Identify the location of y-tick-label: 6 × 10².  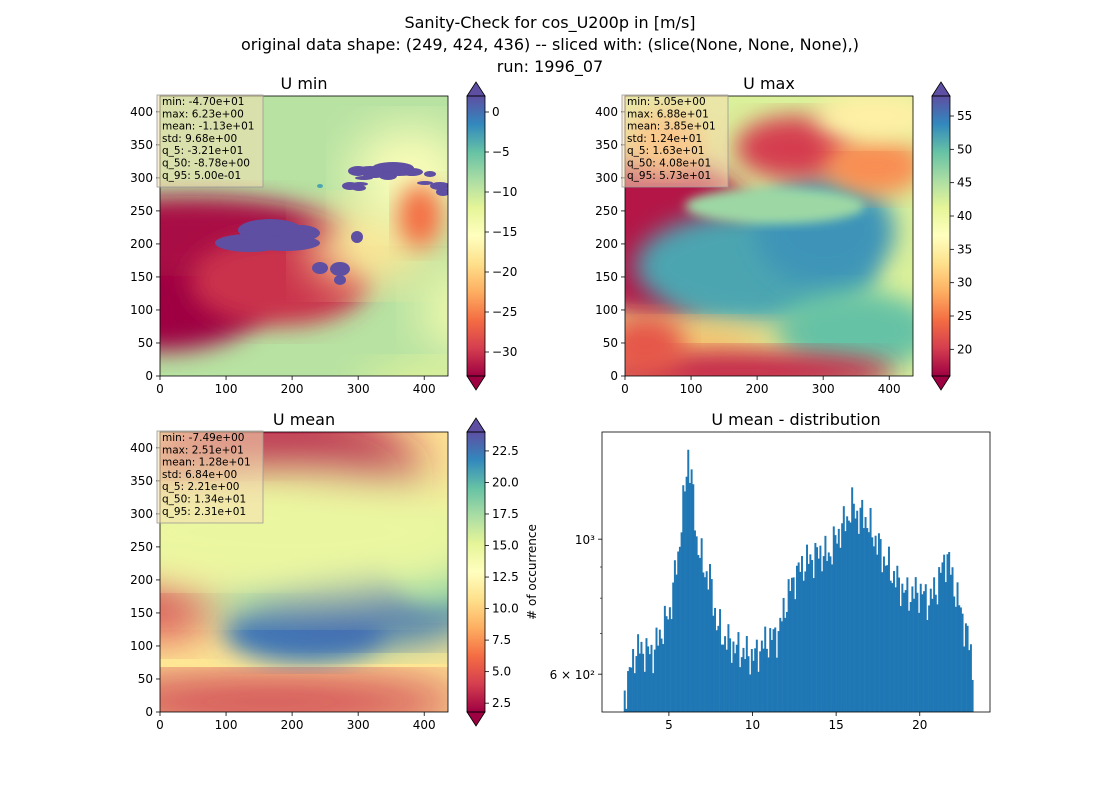
(573, 675).